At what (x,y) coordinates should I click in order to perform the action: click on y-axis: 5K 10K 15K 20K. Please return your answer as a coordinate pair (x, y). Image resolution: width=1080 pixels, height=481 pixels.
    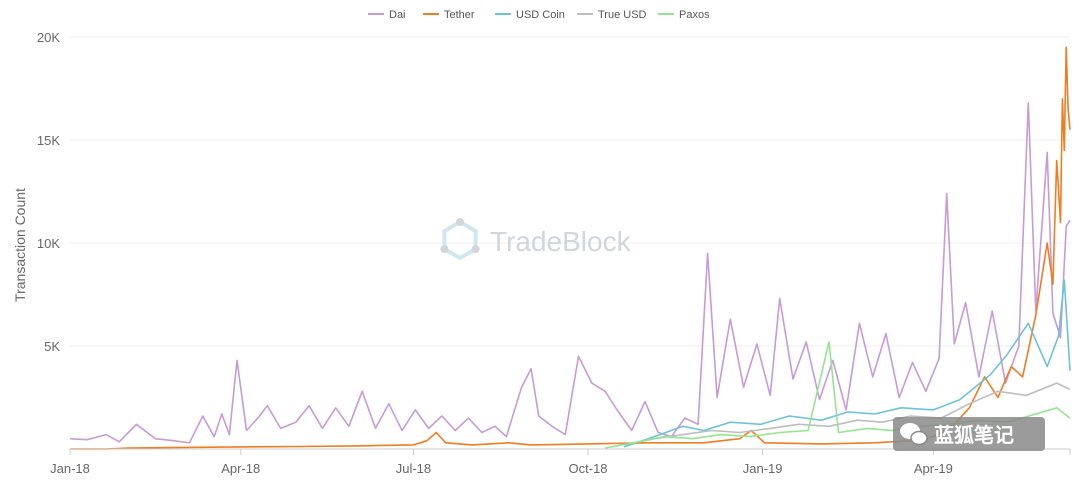
    Looking at the image, I should click on (48, 192).